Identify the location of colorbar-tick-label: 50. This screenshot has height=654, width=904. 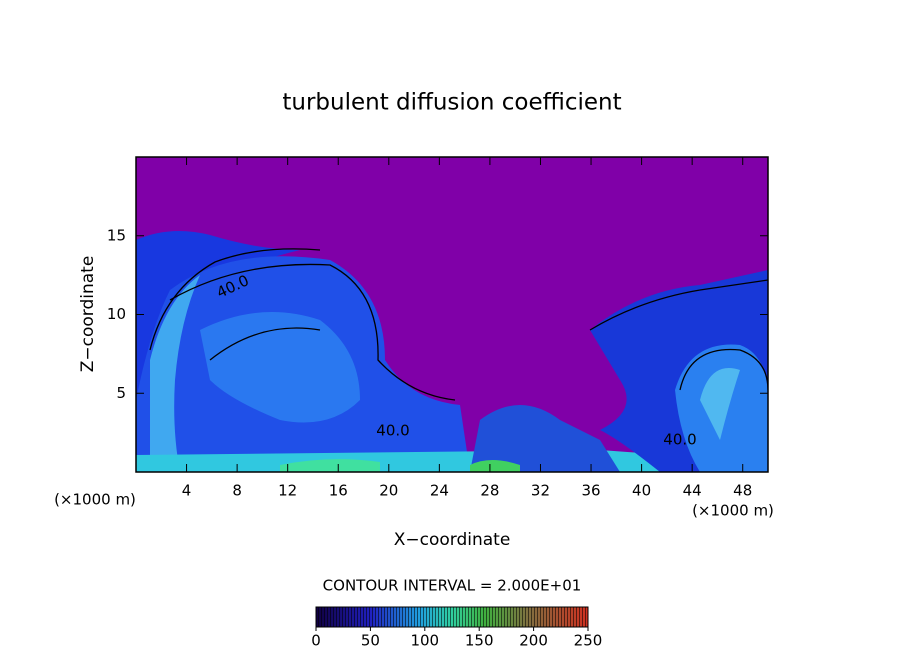
(370, 641).